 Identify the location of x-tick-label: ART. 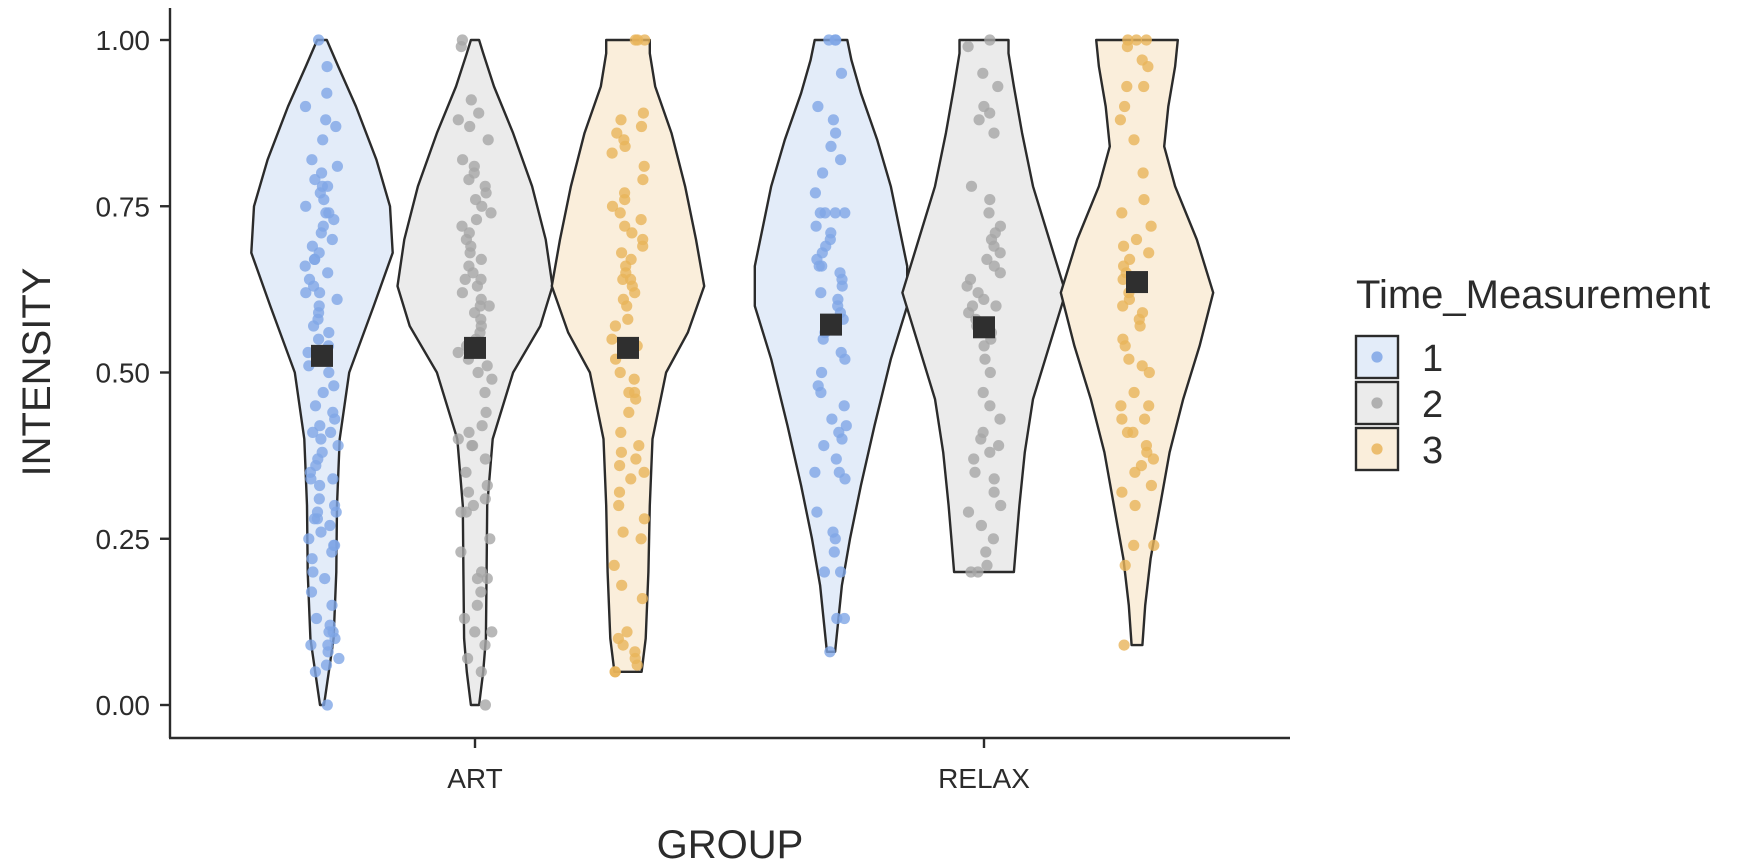
(475, 778).